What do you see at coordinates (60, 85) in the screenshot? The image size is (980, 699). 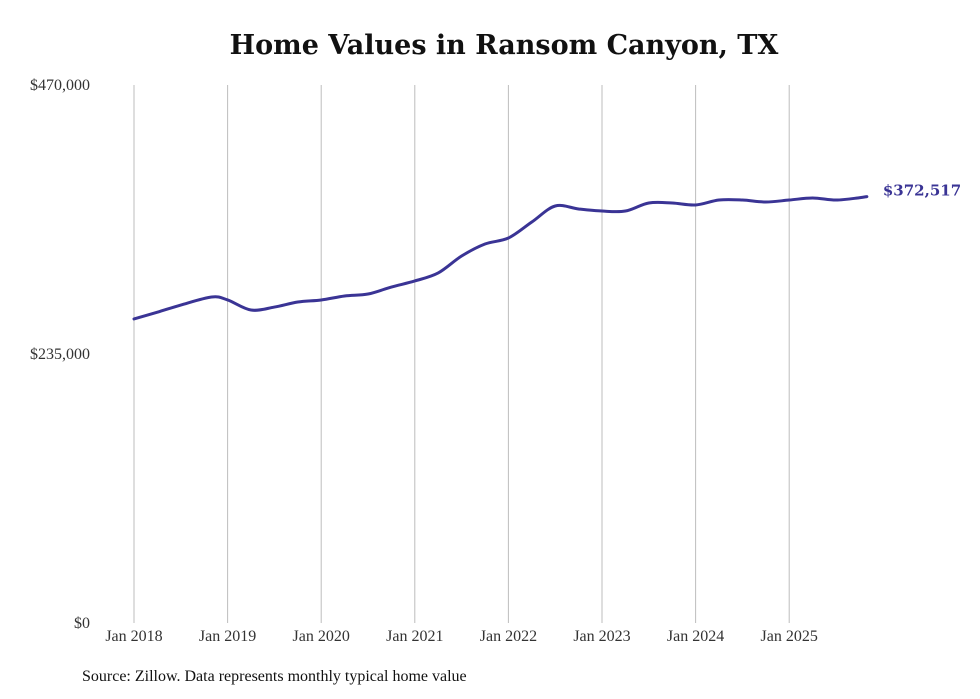 I see `y-tick-label: $470,000` at bounding box center [60, 85].